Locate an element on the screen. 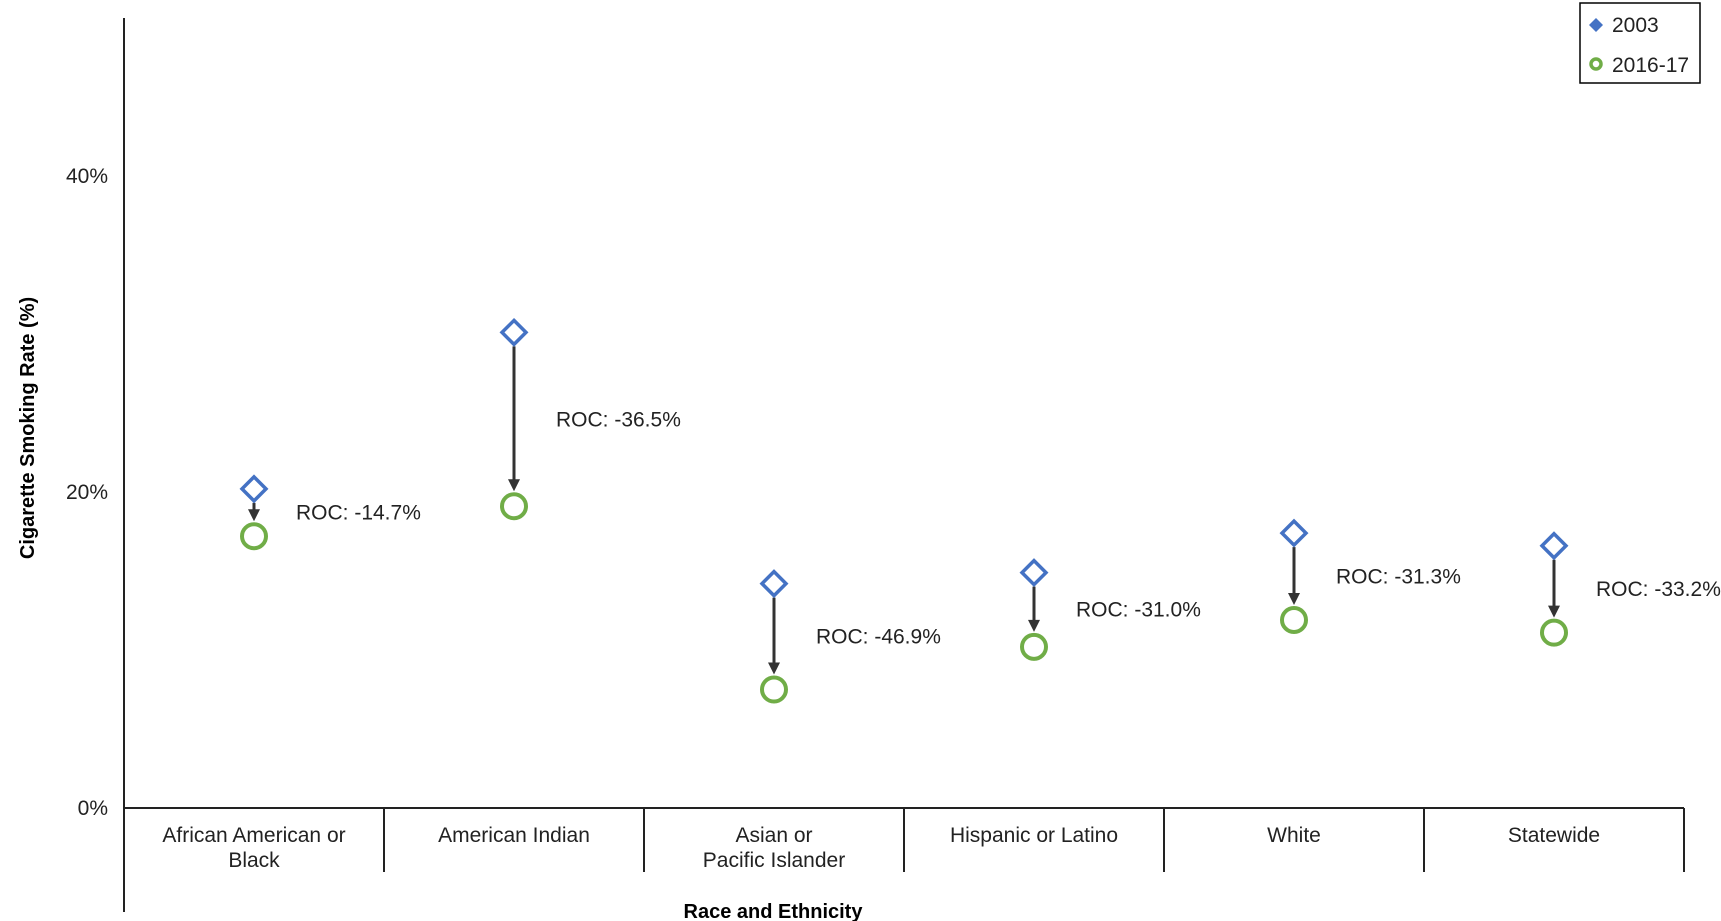  legend-label-2016-17: 2016-17 is located at coordinates (1650, 65).